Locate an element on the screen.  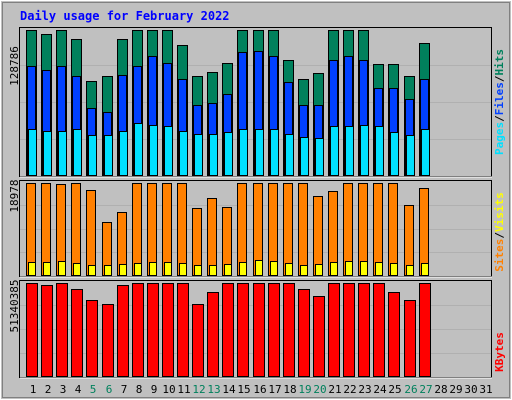
x-label-day-25: 25 is located at coordinates (394, 389).